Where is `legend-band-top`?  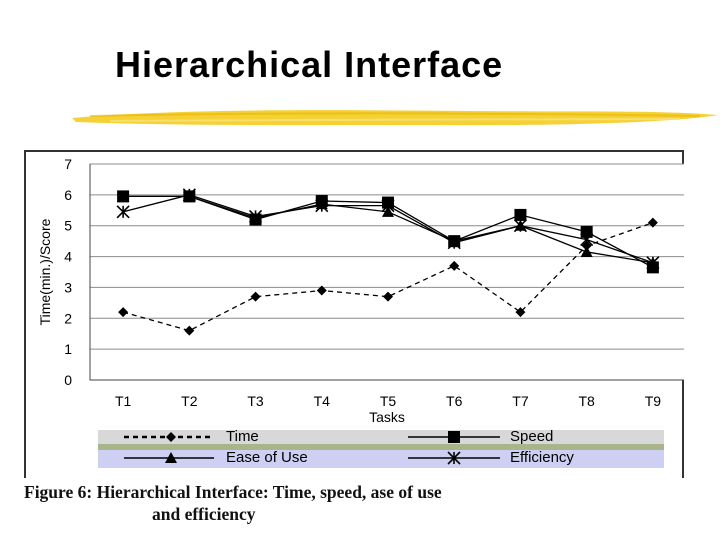
legend-band-top is located at coordinates (381, 437).